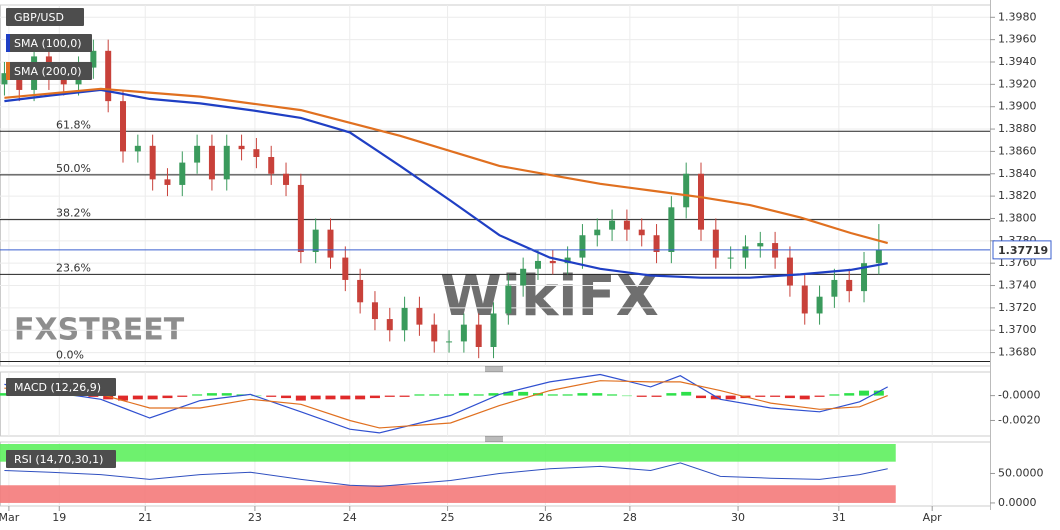 The width and height of the screenshot is (1060, 530). What do you see at coordinates (1019, 395) in the screenshot?
I see `y-tick-label: -0.0000` at bounding box center [1019, 395].